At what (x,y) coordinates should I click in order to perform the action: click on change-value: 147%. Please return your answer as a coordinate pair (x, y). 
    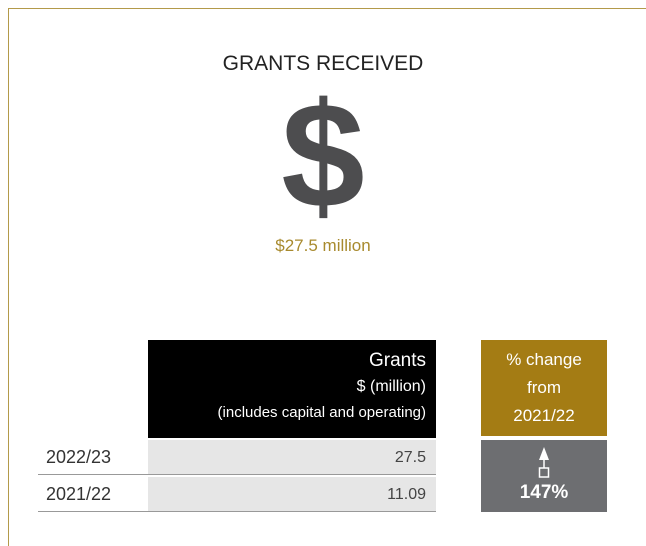
    Looking at the image, I should click on (544, 492).